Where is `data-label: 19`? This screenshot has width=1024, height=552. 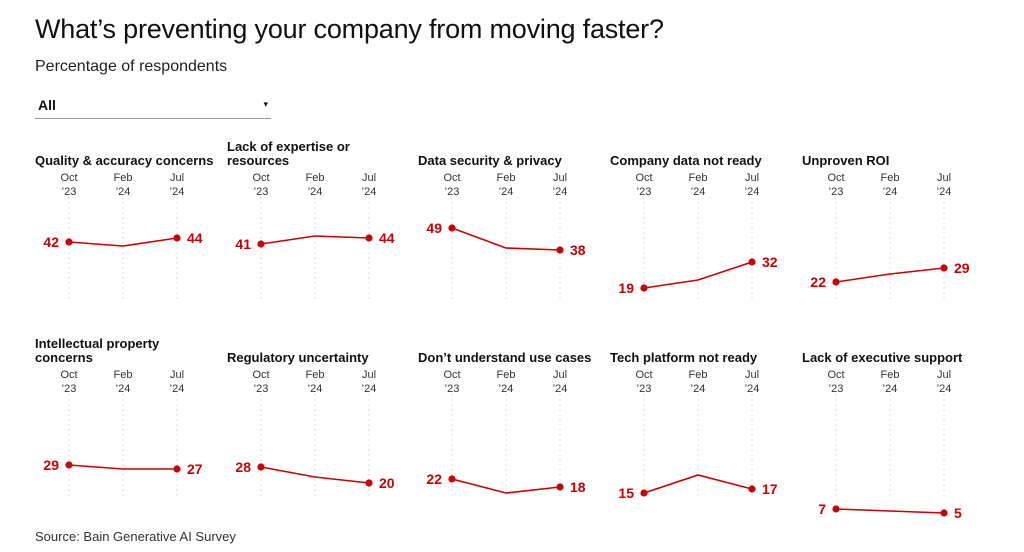
data-label: 19 is located at coordinates (626, 288).